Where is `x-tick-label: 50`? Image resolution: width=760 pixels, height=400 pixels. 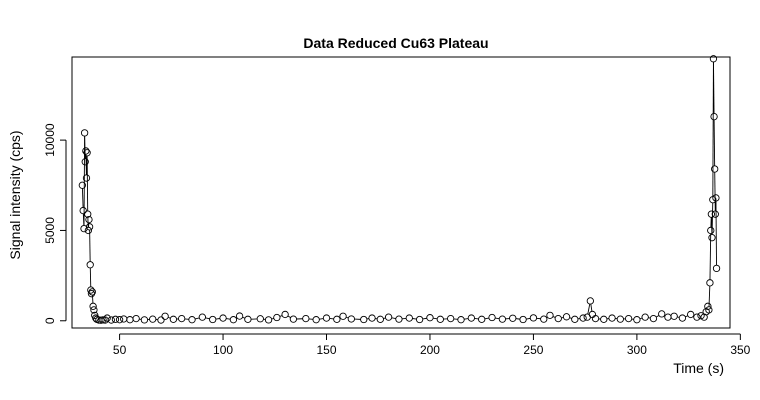
x-tick-label: 50 is located at coordinates (120, 350).